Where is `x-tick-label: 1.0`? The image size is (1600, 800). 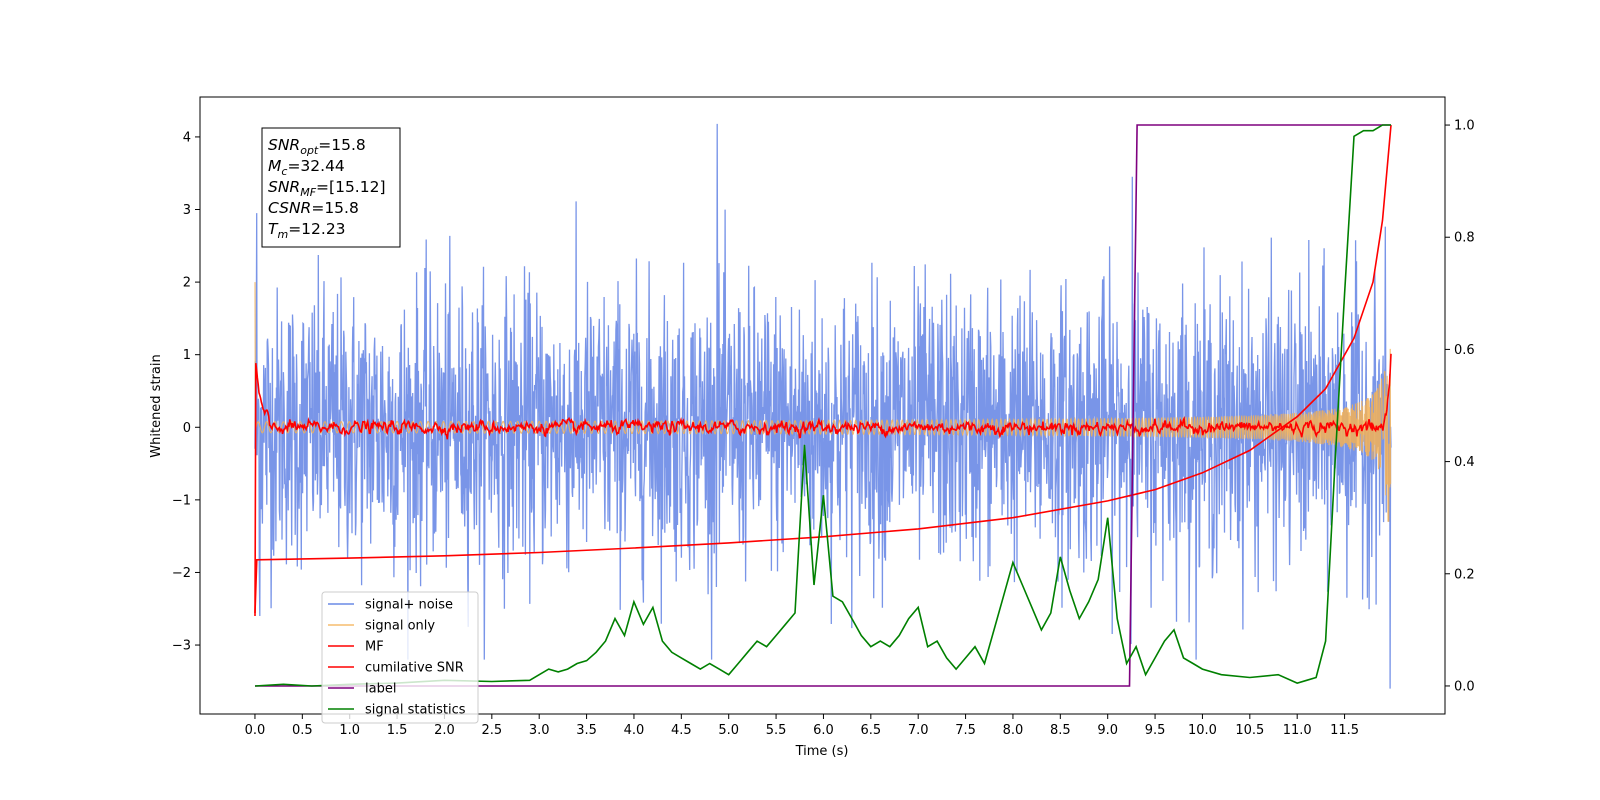
x-tick-label: 1.0 is located at coordinates (349, 730).